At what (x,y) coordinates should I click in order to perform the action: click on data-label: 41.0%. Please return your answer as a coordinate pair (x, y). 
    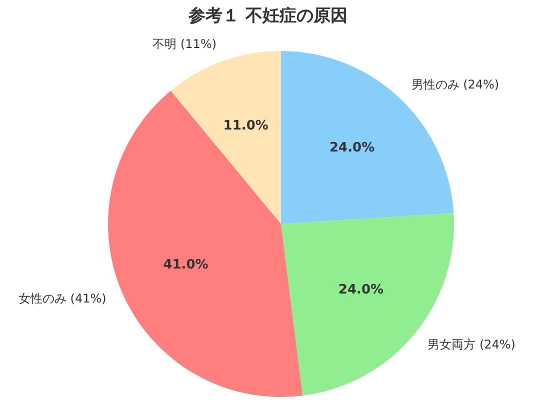
    Looking at the image, I should click on (185, 265).